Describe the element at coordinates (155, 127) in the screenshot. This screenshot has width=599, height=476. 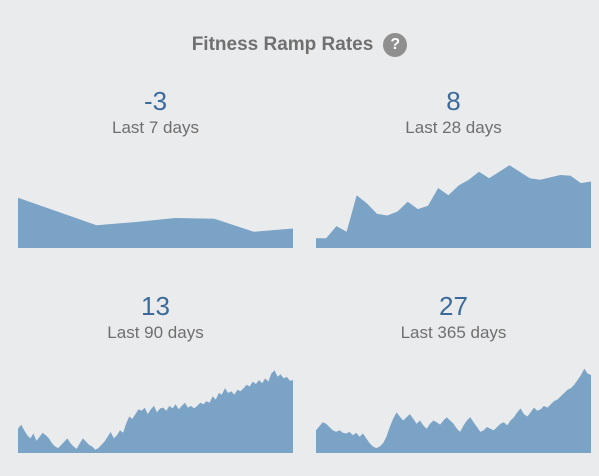
I see `ramp-period-label: Last 7 days` at that location.